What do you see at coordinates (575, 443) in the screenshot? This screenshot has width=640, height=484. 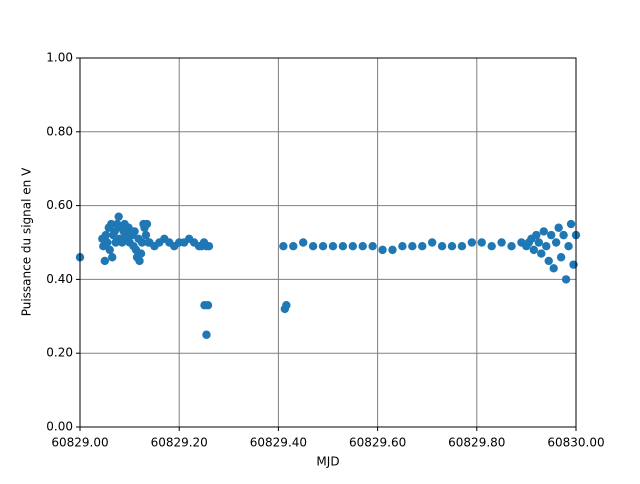 I see `x-tick-label: 60830.00` at bounding box center [575, 443].